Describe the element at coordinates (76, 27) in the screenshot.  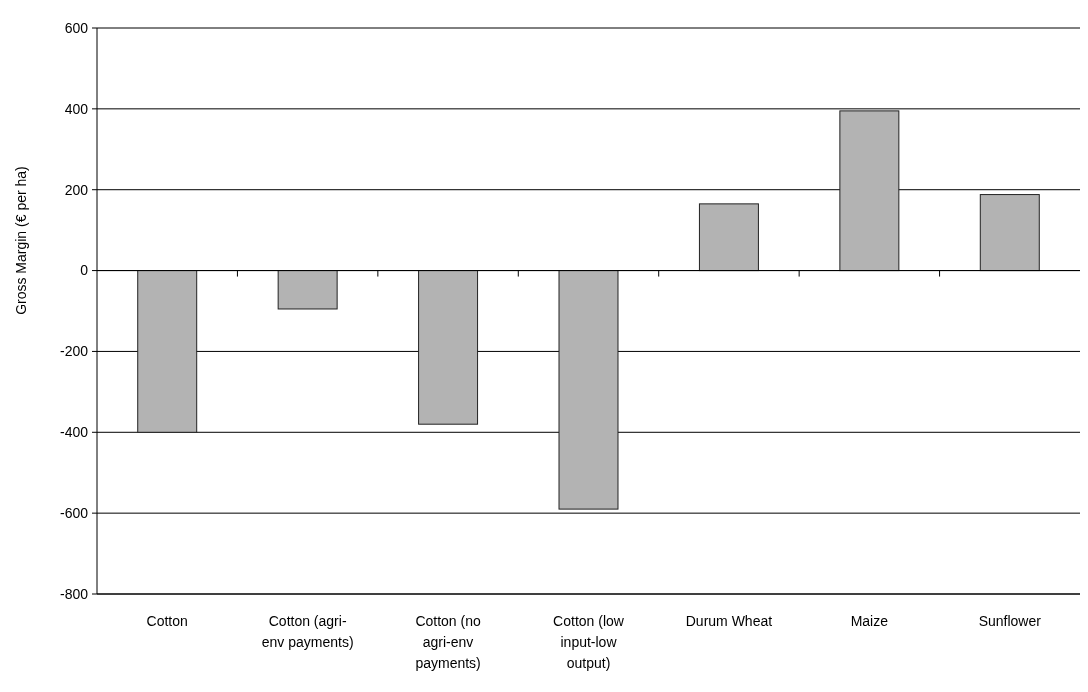
I see `y-tick-label: 600` at that location.